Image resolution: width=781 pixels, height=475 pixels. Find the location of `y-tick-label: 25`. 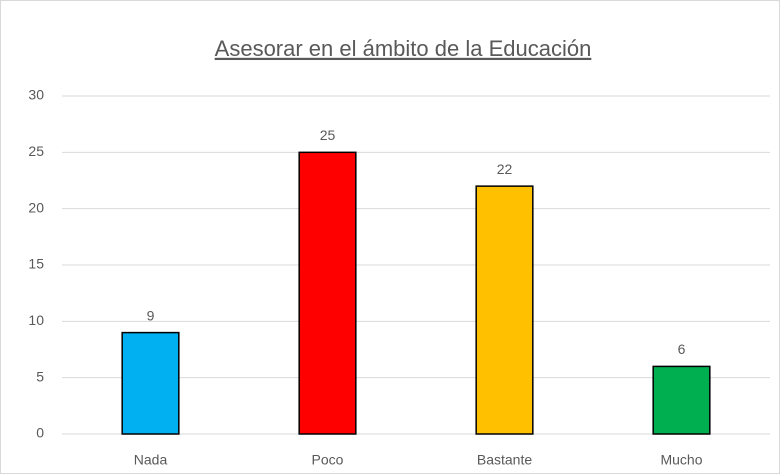

y-tick-label: 25 is located at coordinates (36, 151).